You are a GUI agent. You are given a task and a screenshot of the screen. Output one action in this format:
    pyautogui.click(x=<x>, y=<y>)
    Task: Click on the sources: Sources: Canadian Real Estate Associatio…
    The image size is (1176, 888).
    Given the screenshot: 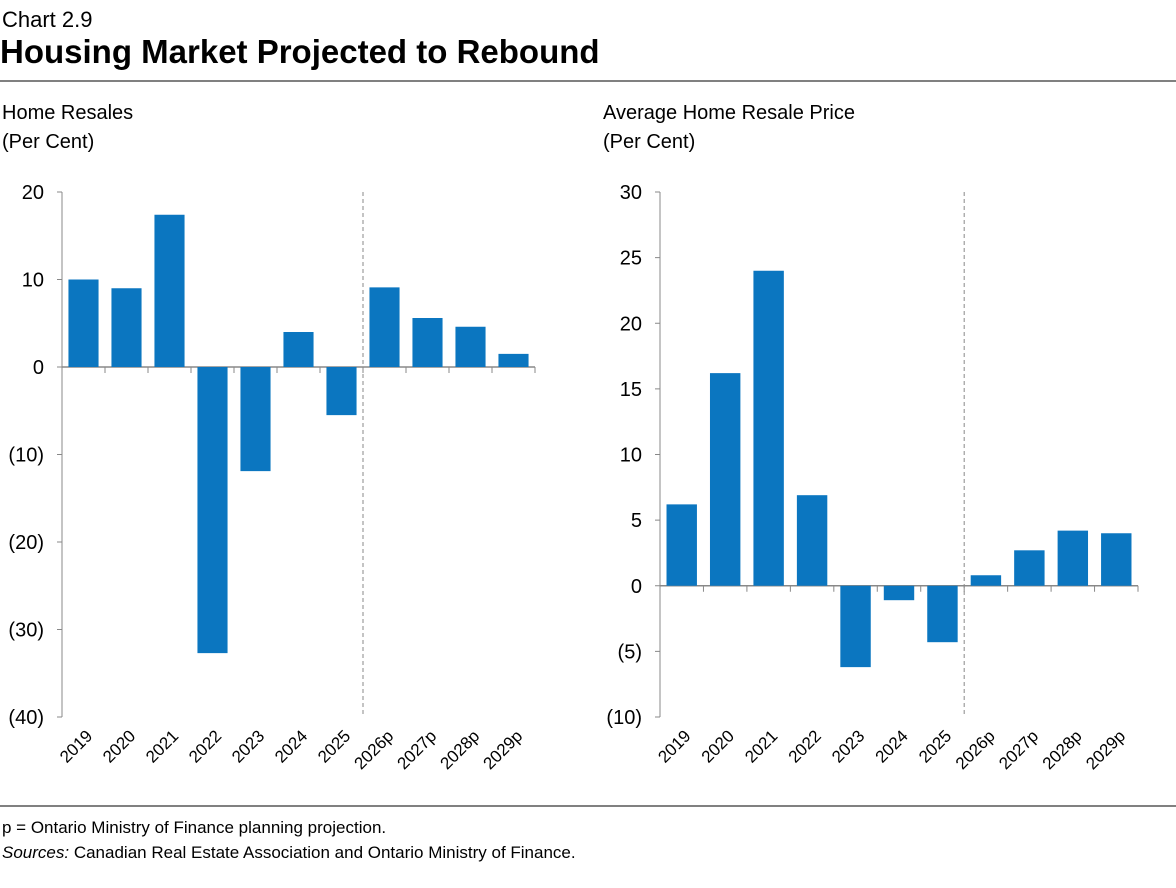 What is the action you would take?
    pyautogui.click(x=289, y=852)
    